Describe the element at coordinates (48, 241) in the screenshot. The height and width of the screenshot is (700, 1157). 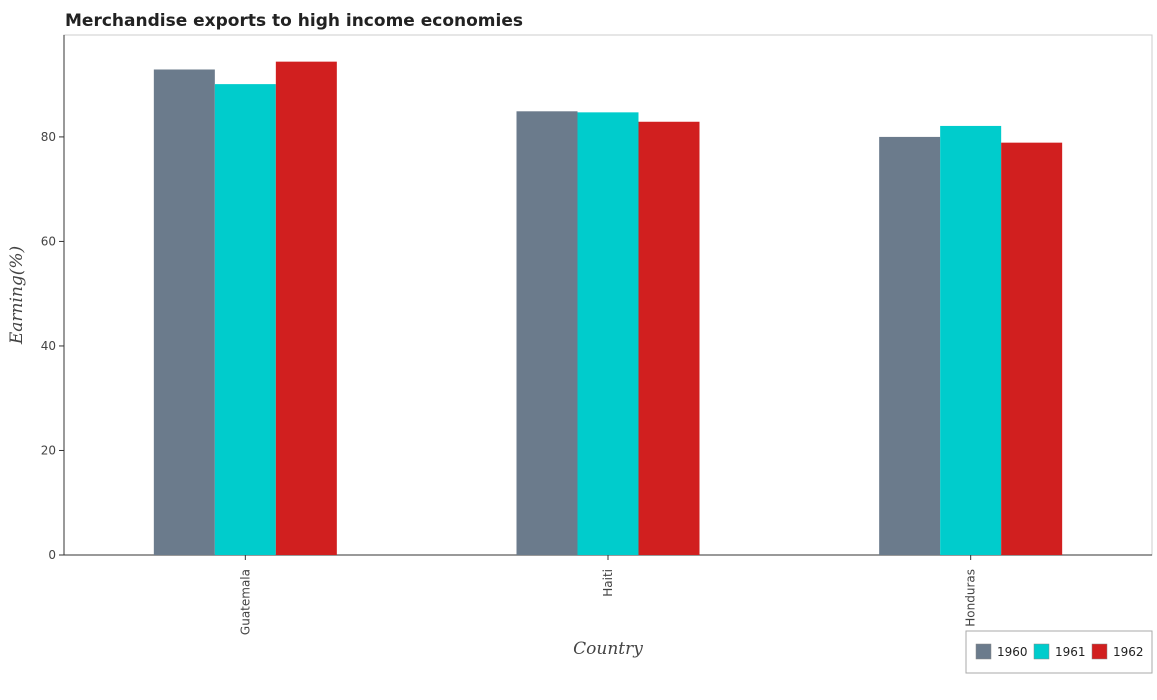
I see `y-tick-label: 60` at that location.